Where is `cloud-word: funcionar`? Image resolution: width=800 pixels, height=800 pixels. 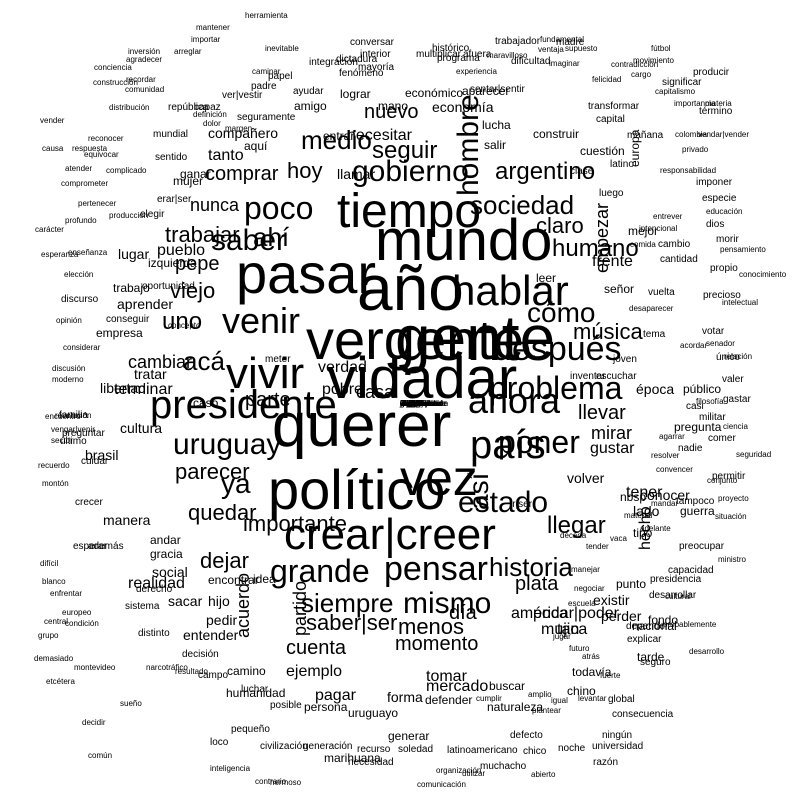 cloud-word: funcionar is located at coordinates (416, 403).